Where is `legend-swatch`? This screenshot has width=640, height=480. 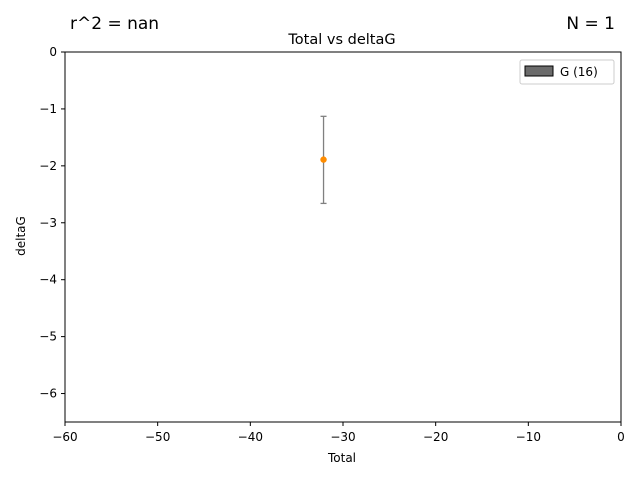 legend-swatch is located at coordinates (539, 71).